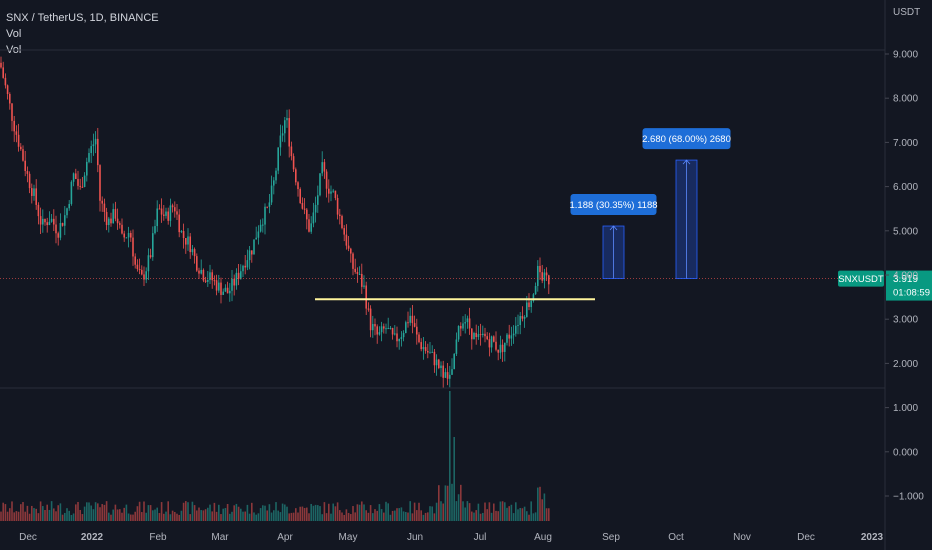  Describe the element at coordinates (905, 55) in the screenshot. I see `y-tick-label: 9.000` at that location.